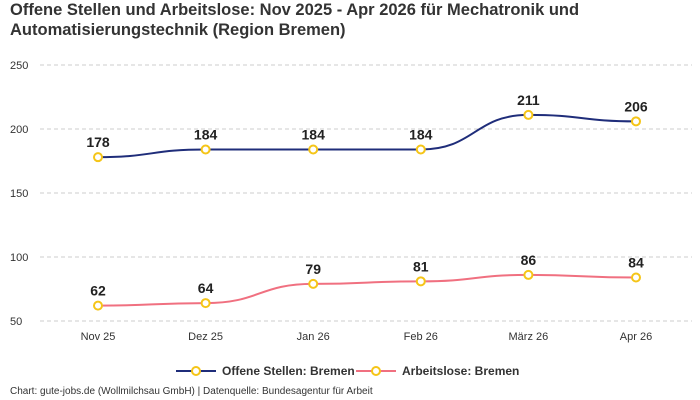  Describe the element at coordinates (19, 66) in the screenshot. I see `y-tick-label-250: 250` at that location.